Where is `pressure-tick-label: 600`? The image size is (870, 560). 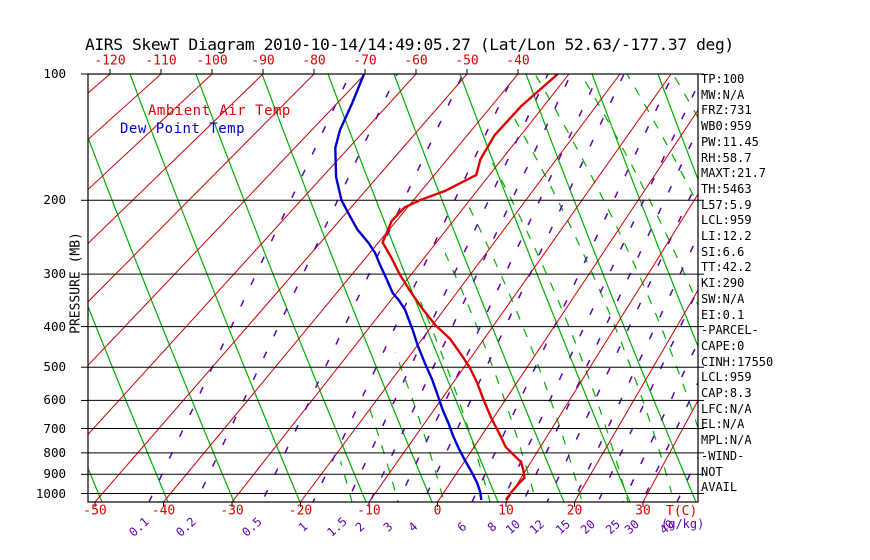 pressure-tick-label: 600 is located at coordinates (54, 400).